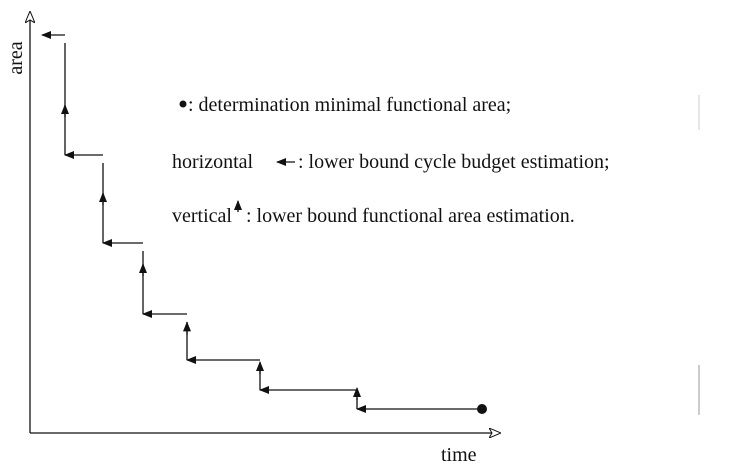 This screenshot has width=729, height=465. What do you see at coordinates (349, 105) in the screenshot?
I see `legend-text: : determination minimal functional area;` at bounding box center [349, 105].